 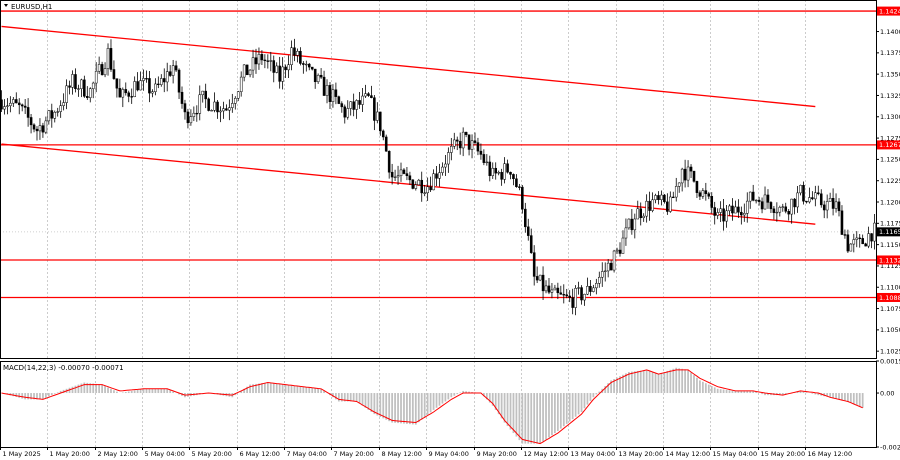 I want to click on current-price-label: 1.1165, so click(x=889, y=232).